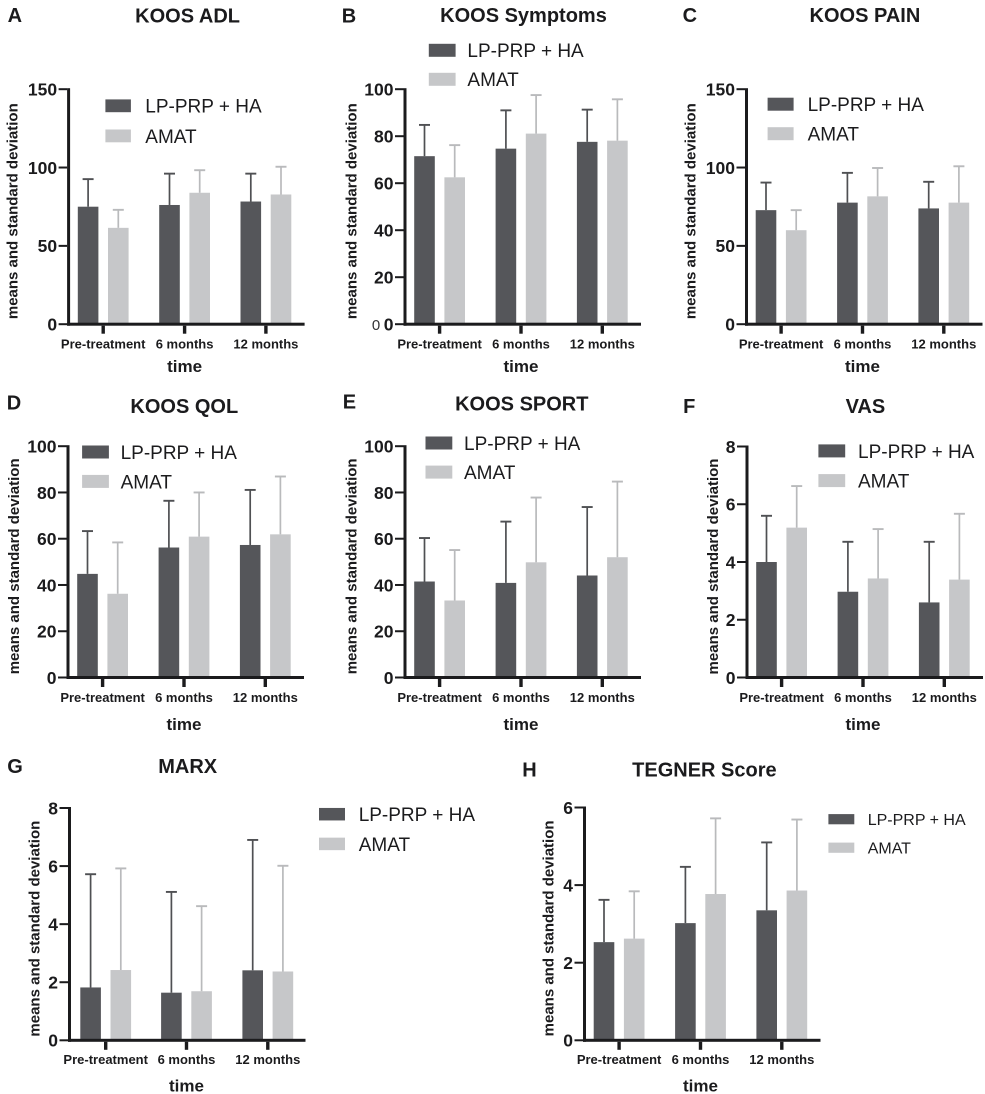 This screenshot has width=985, height=1094. What do you see at coordinates (689, 407) in the screenshot?
I see `svg-text: F` at bounding box center [689, 407].